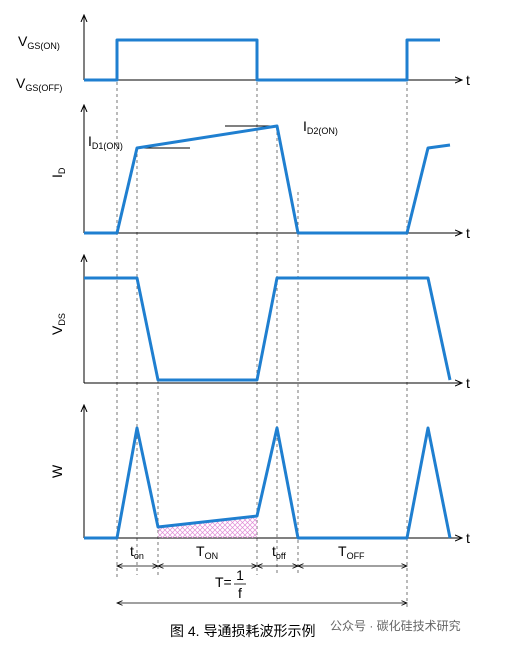 The height and width of the screenshot is (648, 522). What do you see at coordinates (351, 552) in the screenshot?
I see `T-off: TOFF` at bounding box center [351, 552].